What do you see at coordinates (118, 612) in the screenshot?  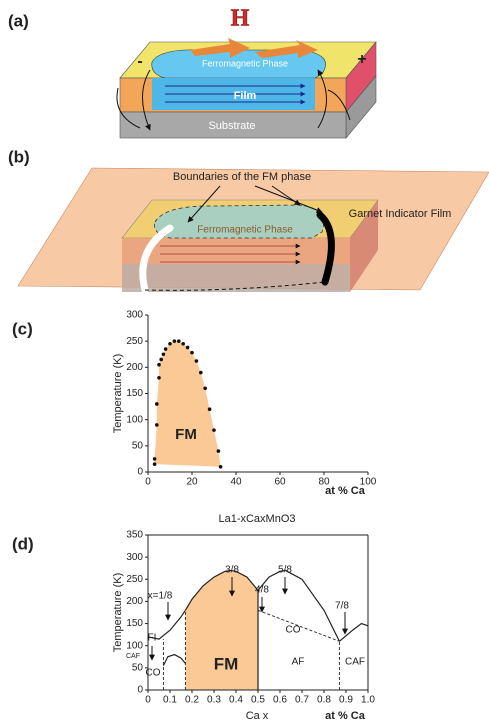 I see `y-axis-label: Temperature (K)` at bounding box center [118, 612].